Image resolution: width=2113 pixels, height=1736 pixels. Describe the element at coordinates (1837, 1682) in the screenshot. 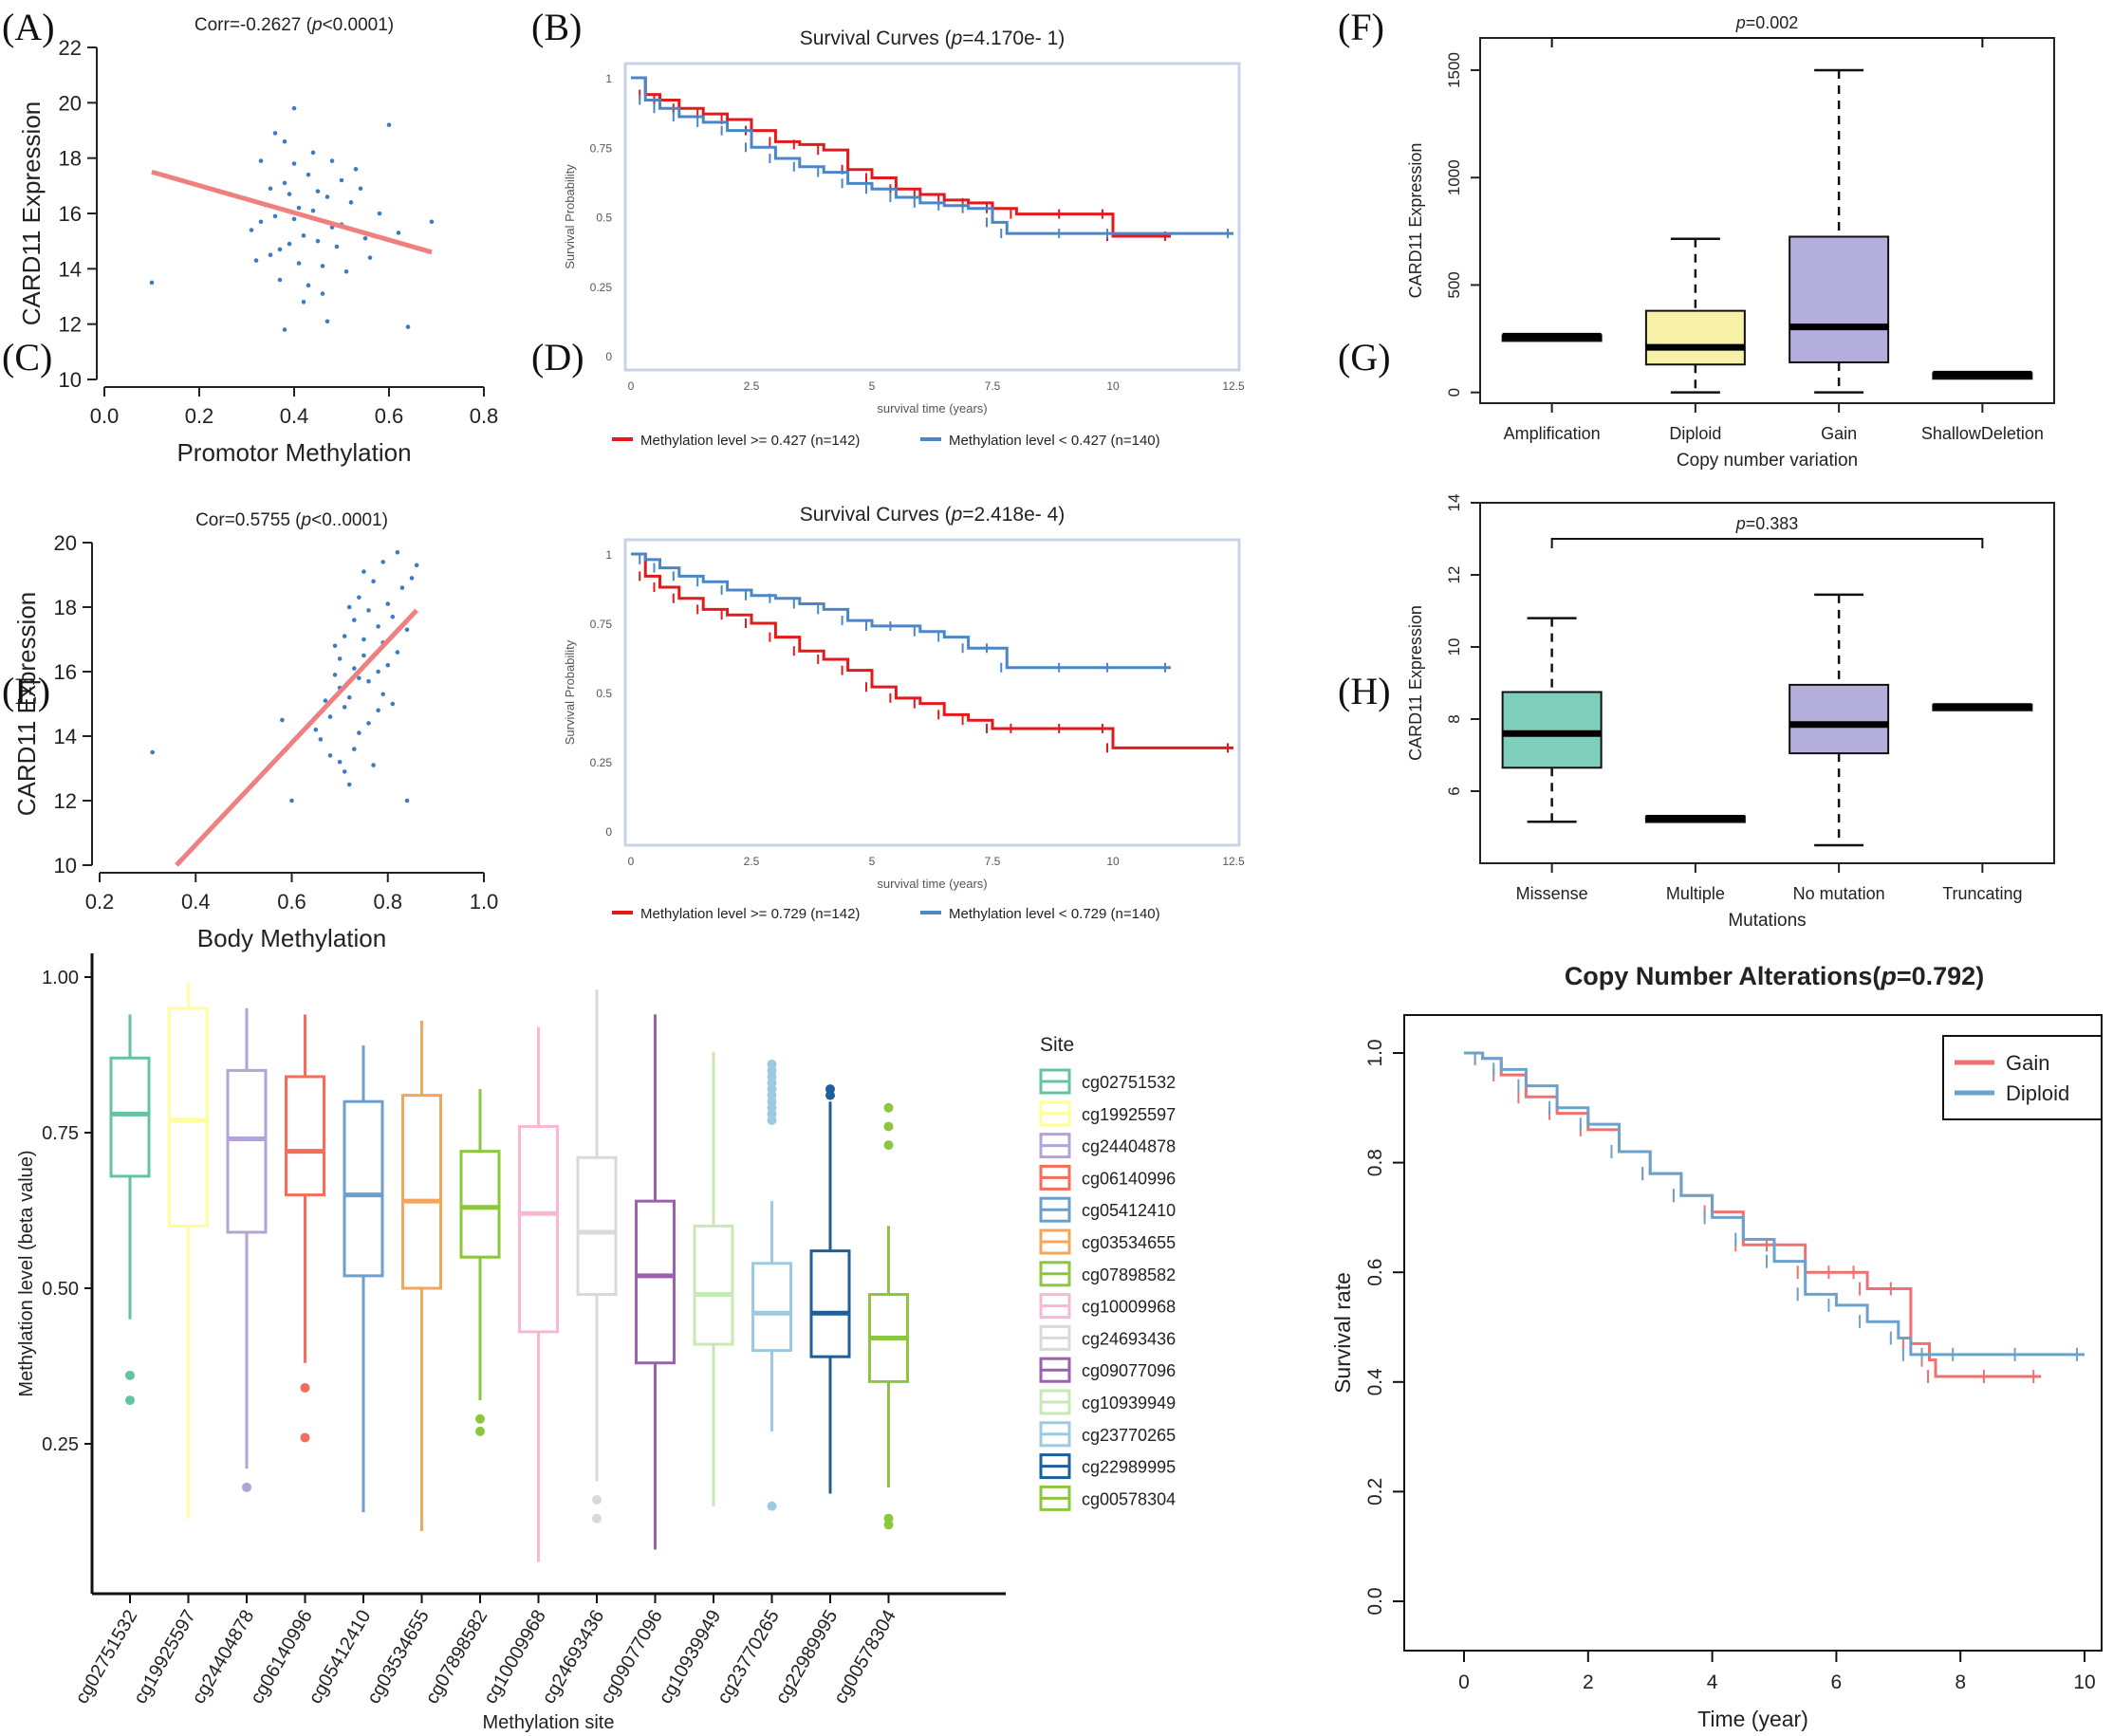

I see `x-tick-label: 6` at that location.